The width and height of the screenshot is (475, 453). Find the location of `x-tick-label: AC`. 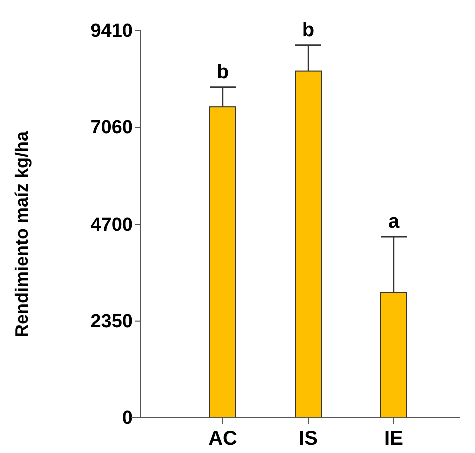

x-tick-label: AC is located at coordinates (223, 439).